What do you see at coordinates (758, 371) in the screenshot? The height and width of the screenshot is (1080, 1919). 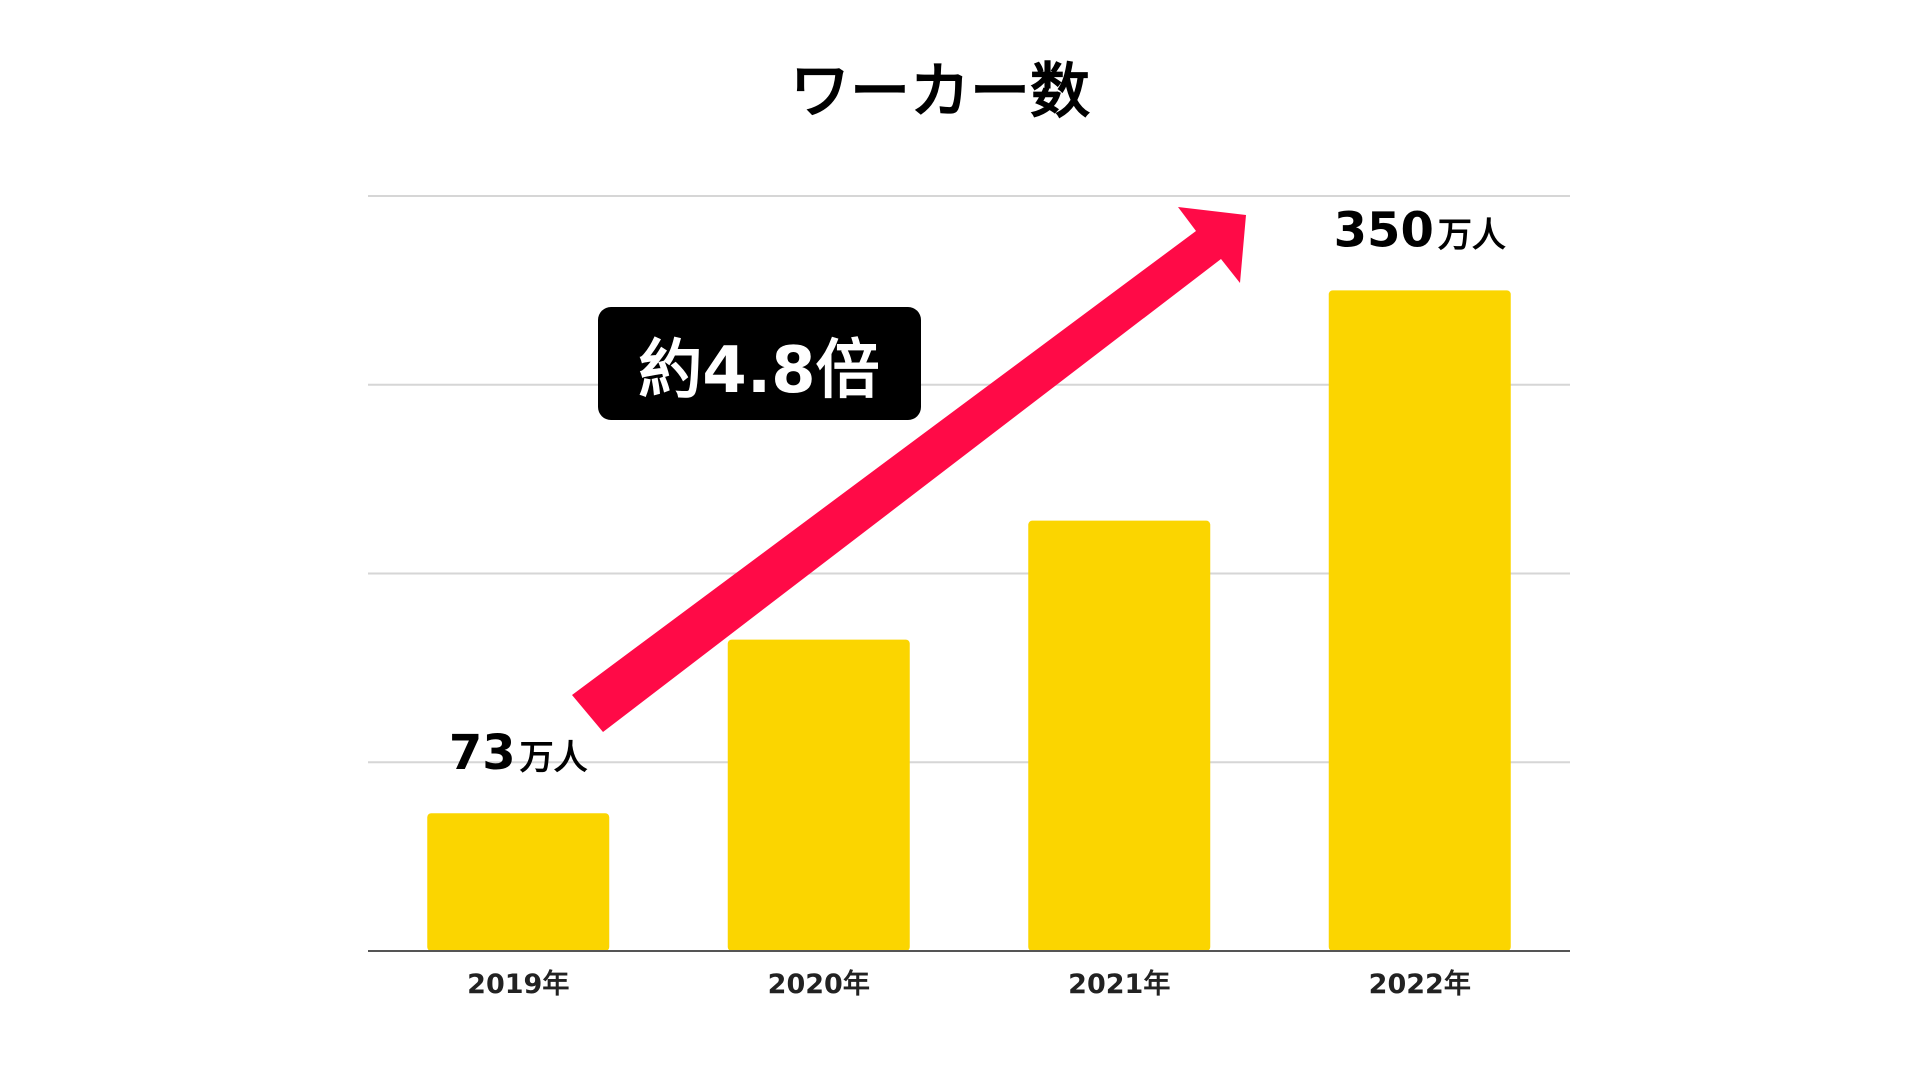 I see `growth-badge-text: 約4.8倍` at bounding box center [758, 371].